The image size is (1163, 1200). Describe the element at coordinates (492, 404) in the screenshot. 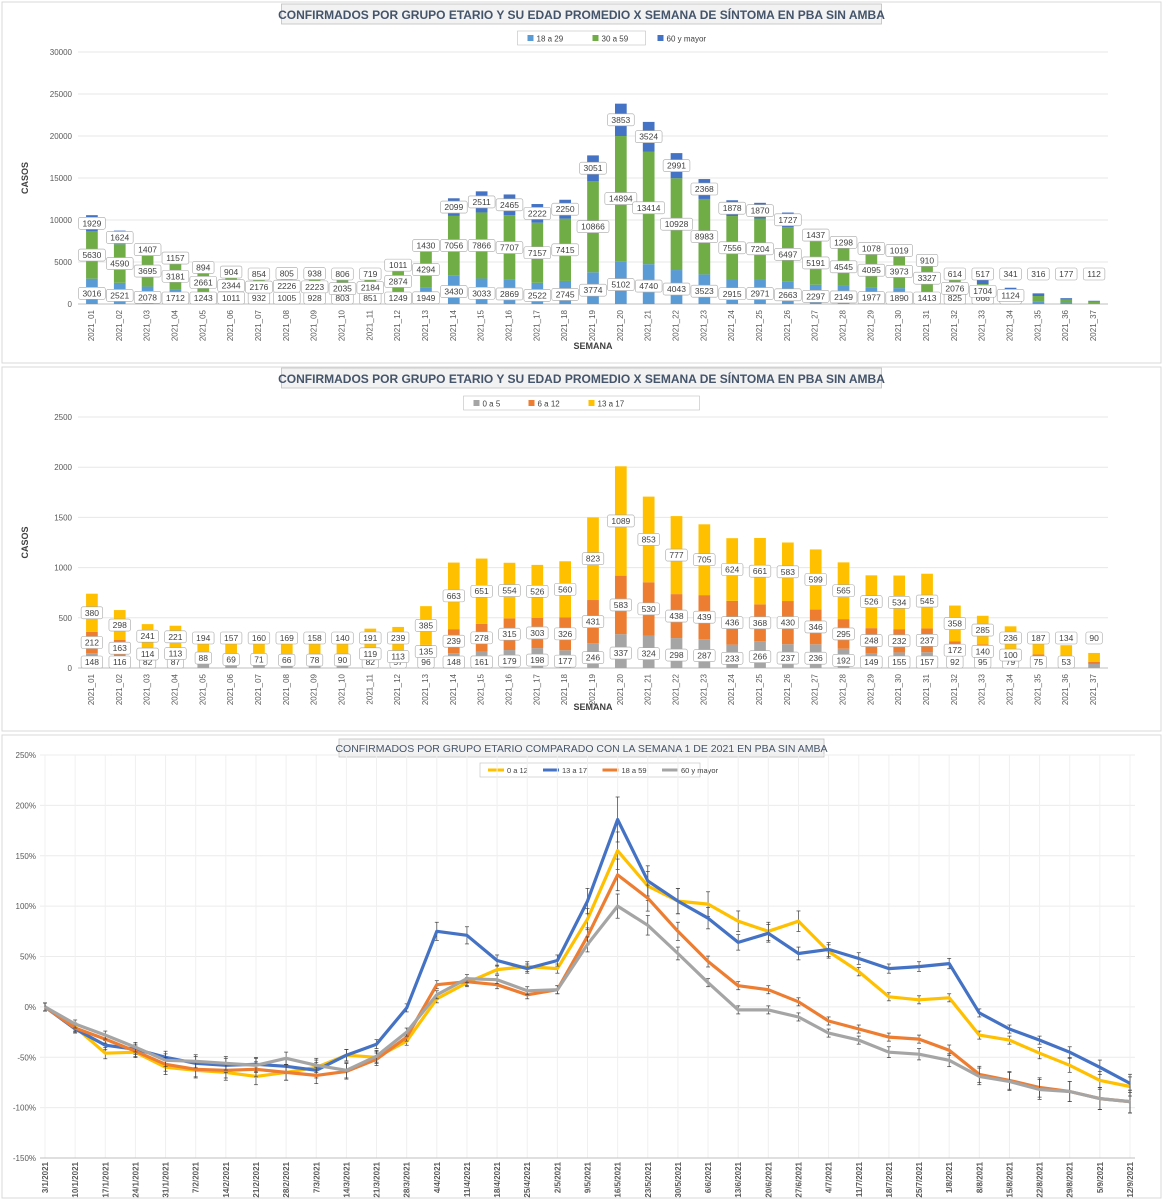

I see `legend-label-0: 0 a 5` at that location.